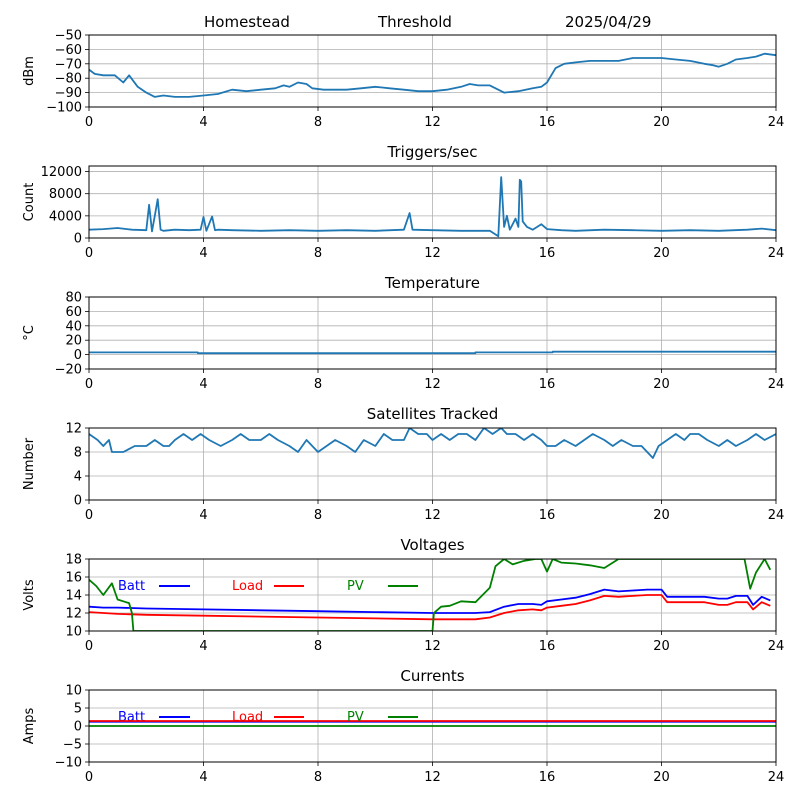  I want to click on header-station: Homestead, so click(247, 22).